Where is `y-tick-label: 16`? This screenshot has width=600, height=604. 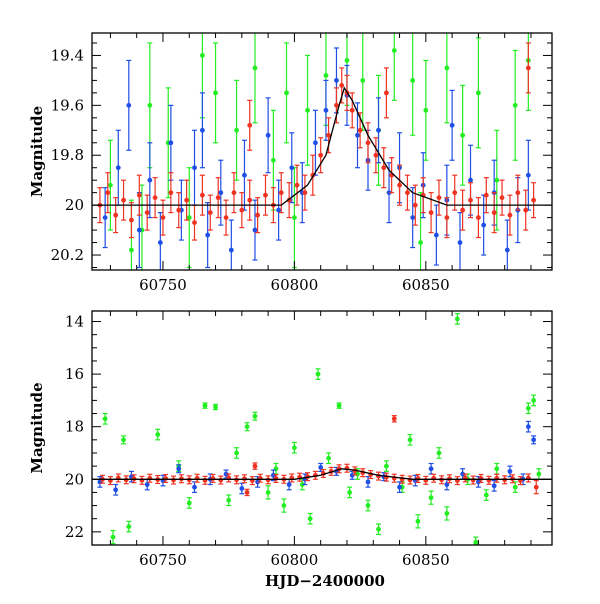 y-tick-label: 16 is located at coordinates (74, 374).